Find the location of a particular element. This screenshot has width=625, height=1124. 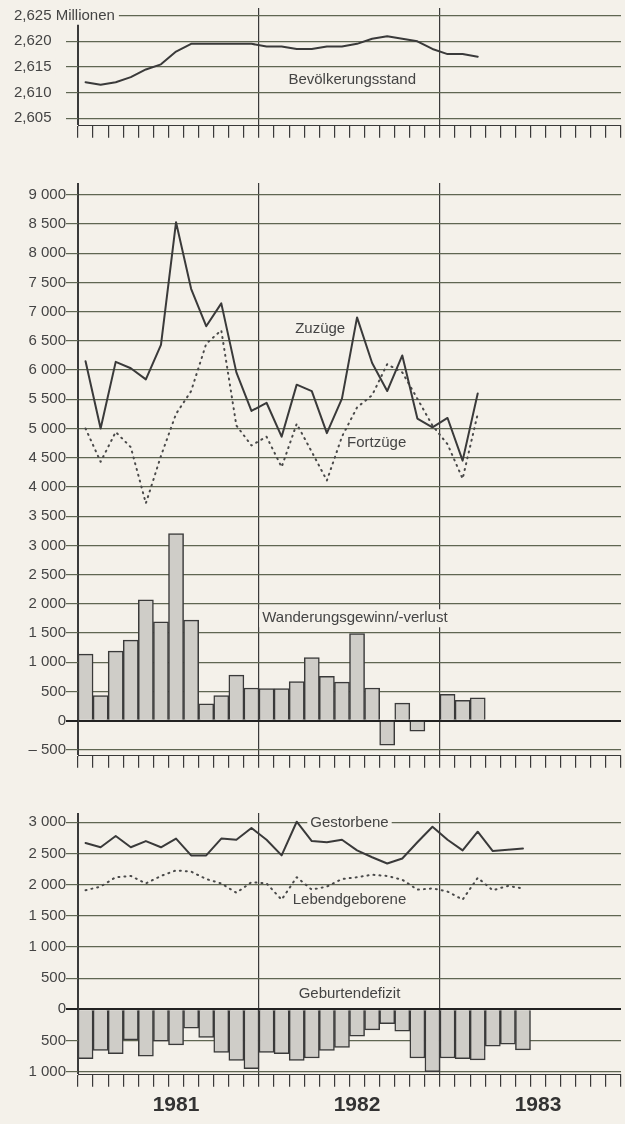

x-tick-label: 1982 is located at coordinates (357, 1104).